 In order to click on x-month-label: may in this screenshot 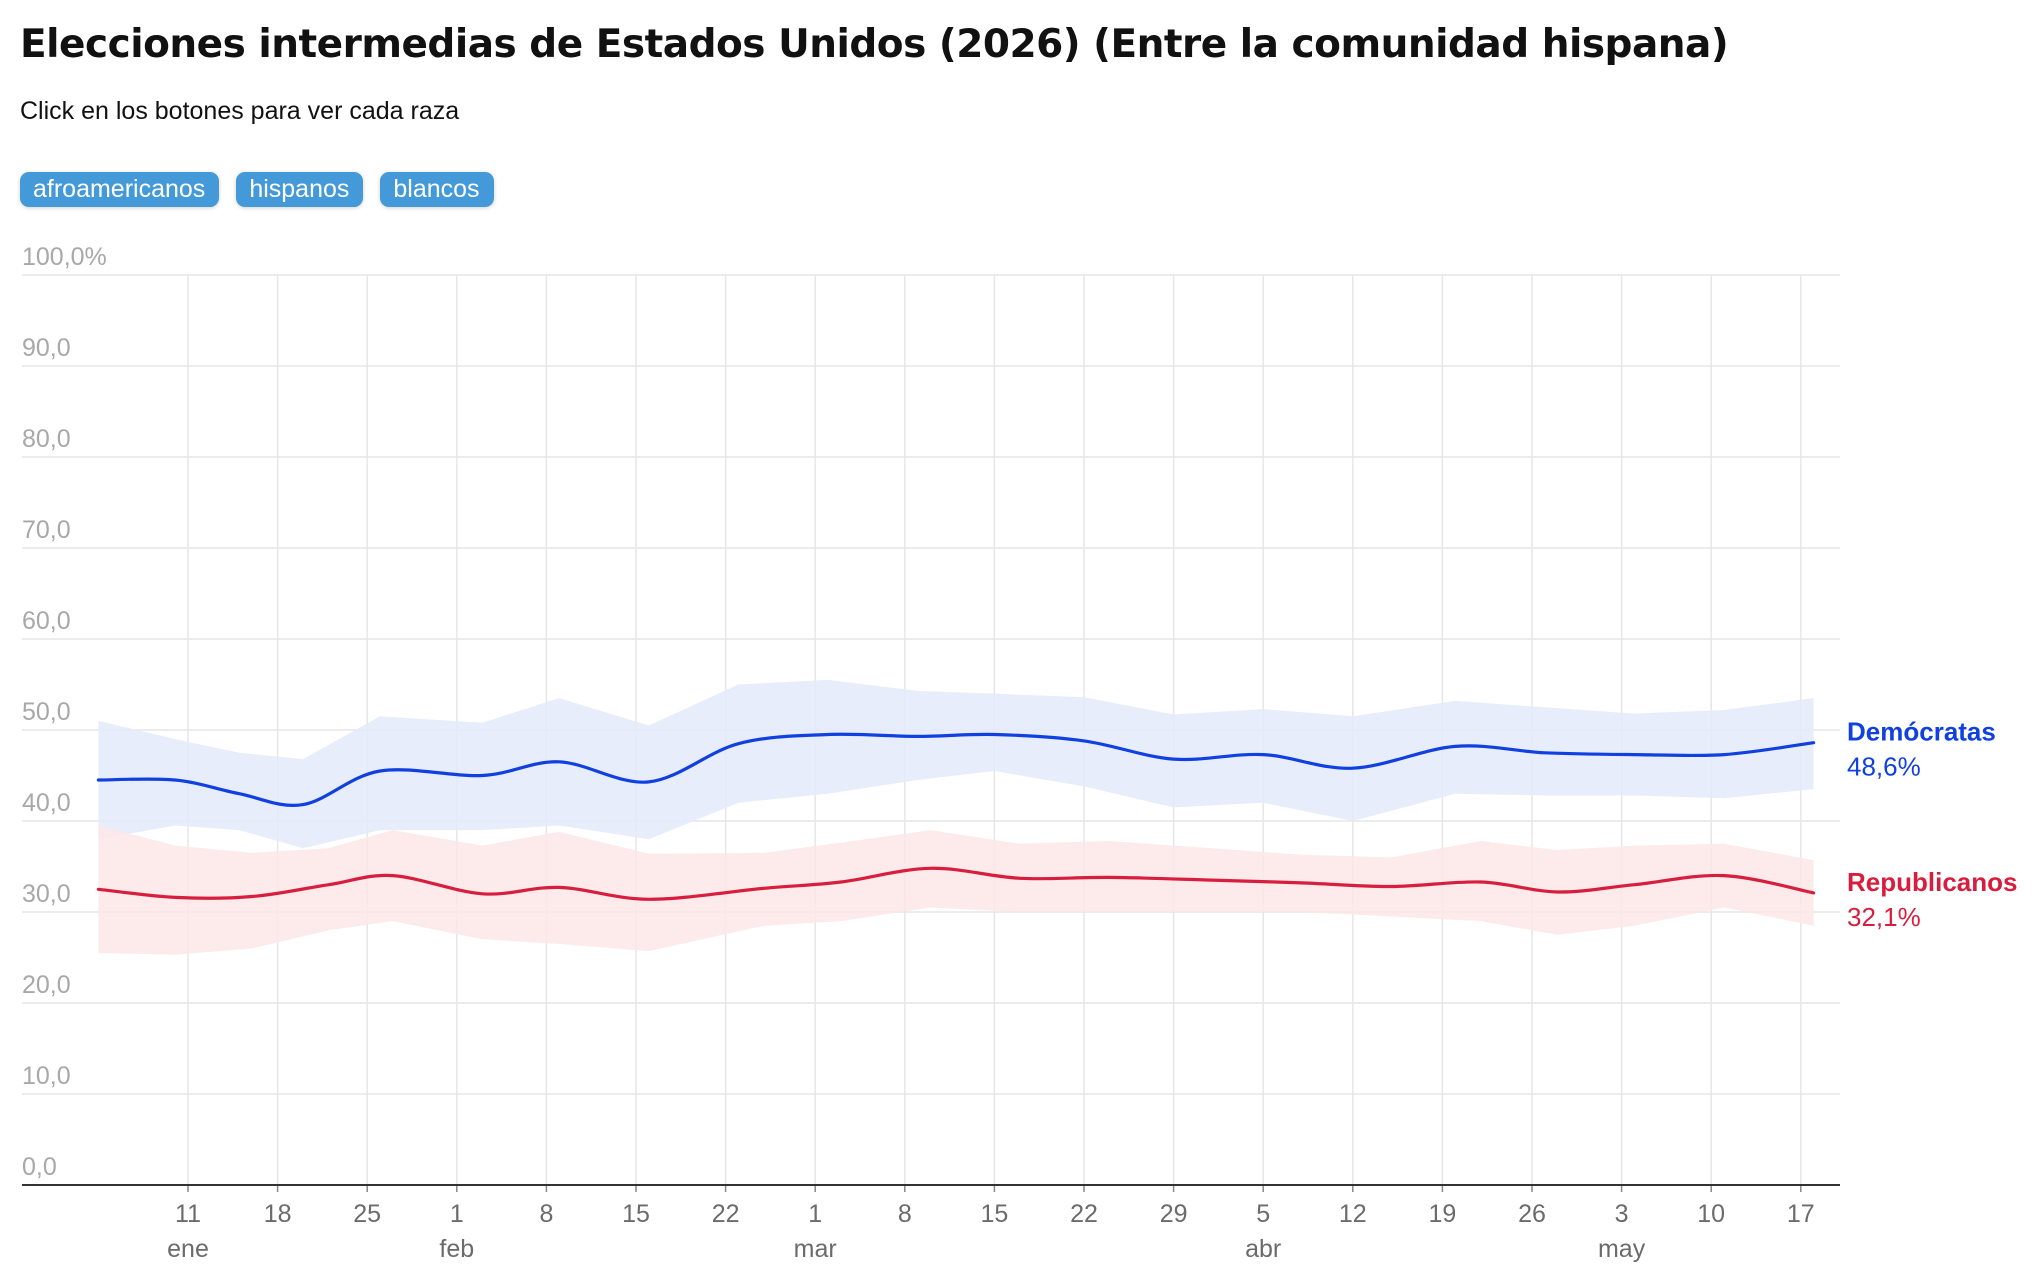, I will do `click(1622, 1249)`.